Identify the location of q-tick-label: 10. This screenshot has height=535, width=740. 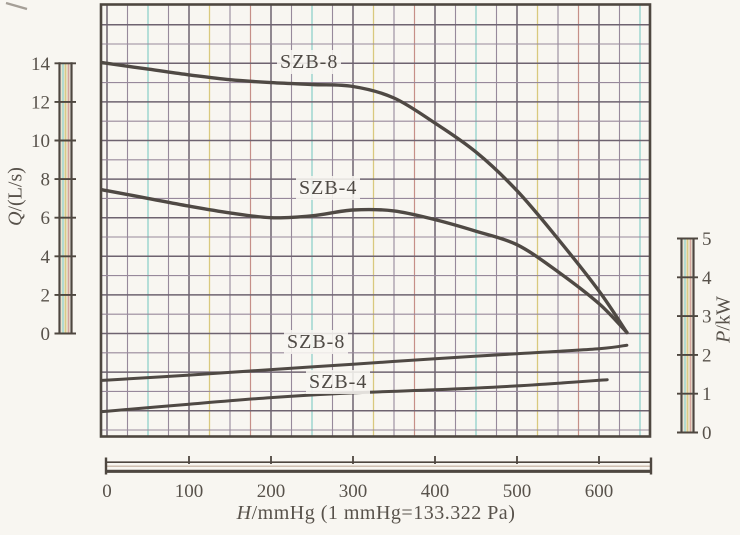
(40, 141).